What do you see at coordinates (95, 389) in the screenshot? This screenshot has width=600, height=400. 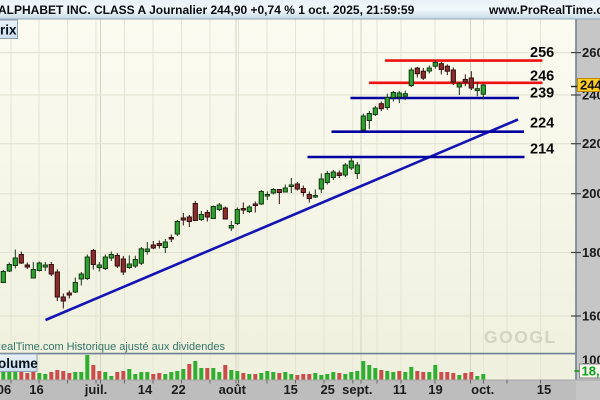 I see `svg-text: juil.` at bounding box center [95, 389].